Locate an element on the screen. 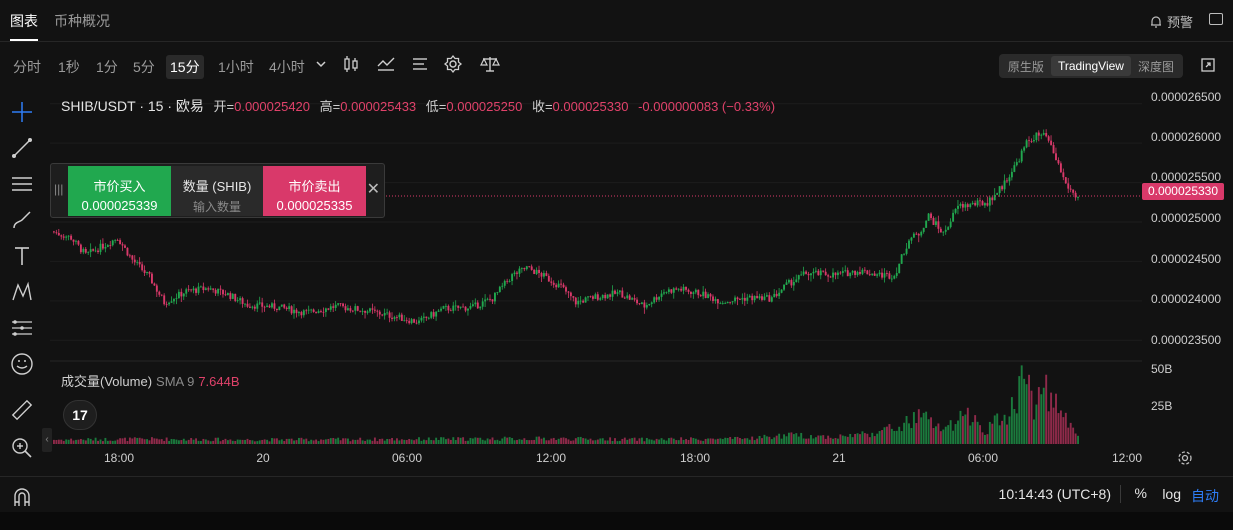 The height and width of the screenshot is (530, 1233). close-icon: ✕ is located at coordinates (373, 189).